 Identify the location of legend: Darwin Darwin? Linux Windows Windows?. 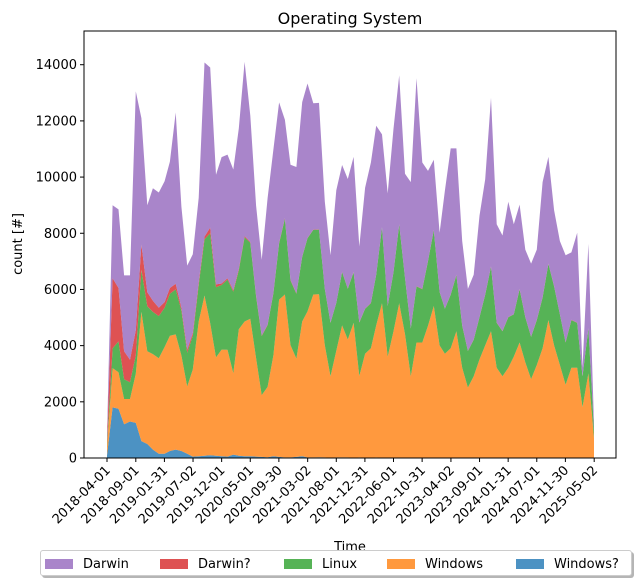
(336, 563).